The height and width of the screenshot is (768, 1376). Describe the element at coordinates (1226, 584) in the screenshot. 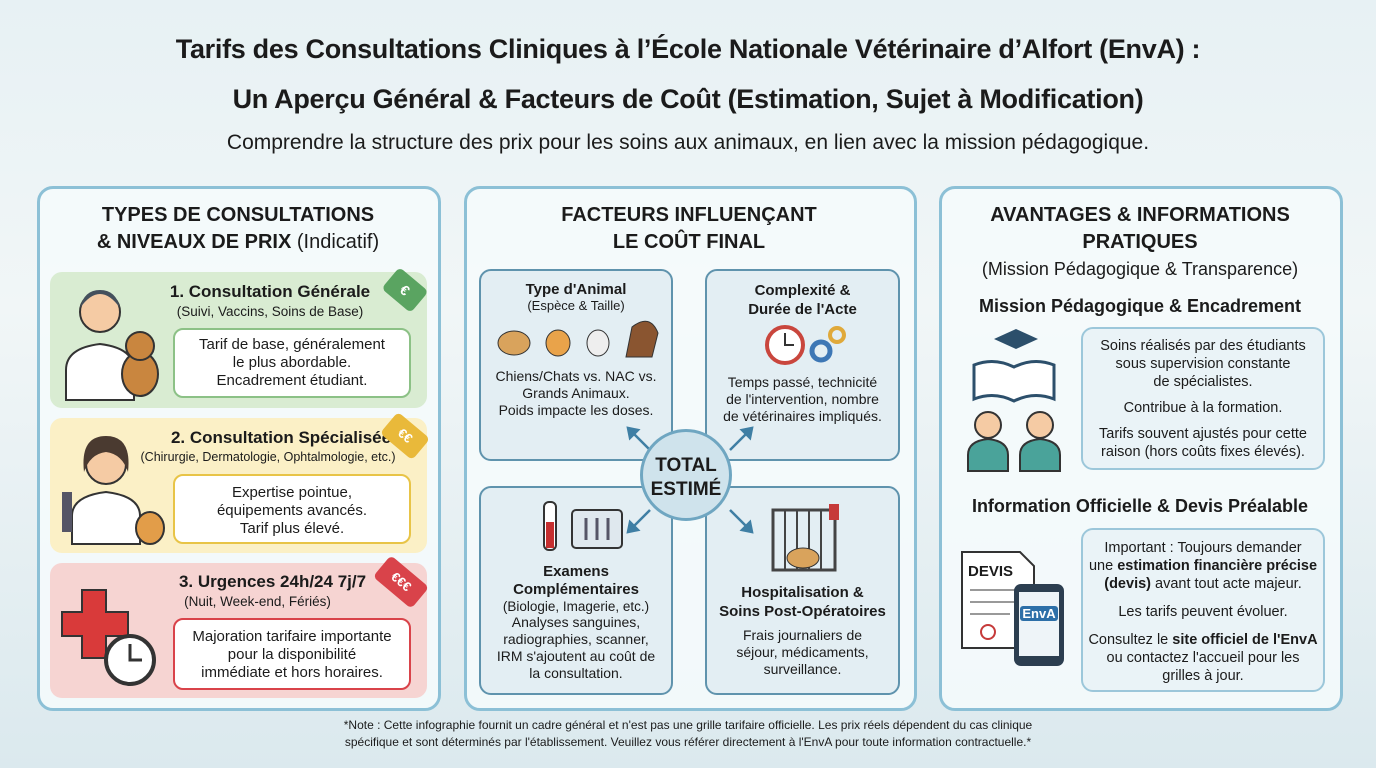

I see `text: avant tout acte majeur.` at that location.